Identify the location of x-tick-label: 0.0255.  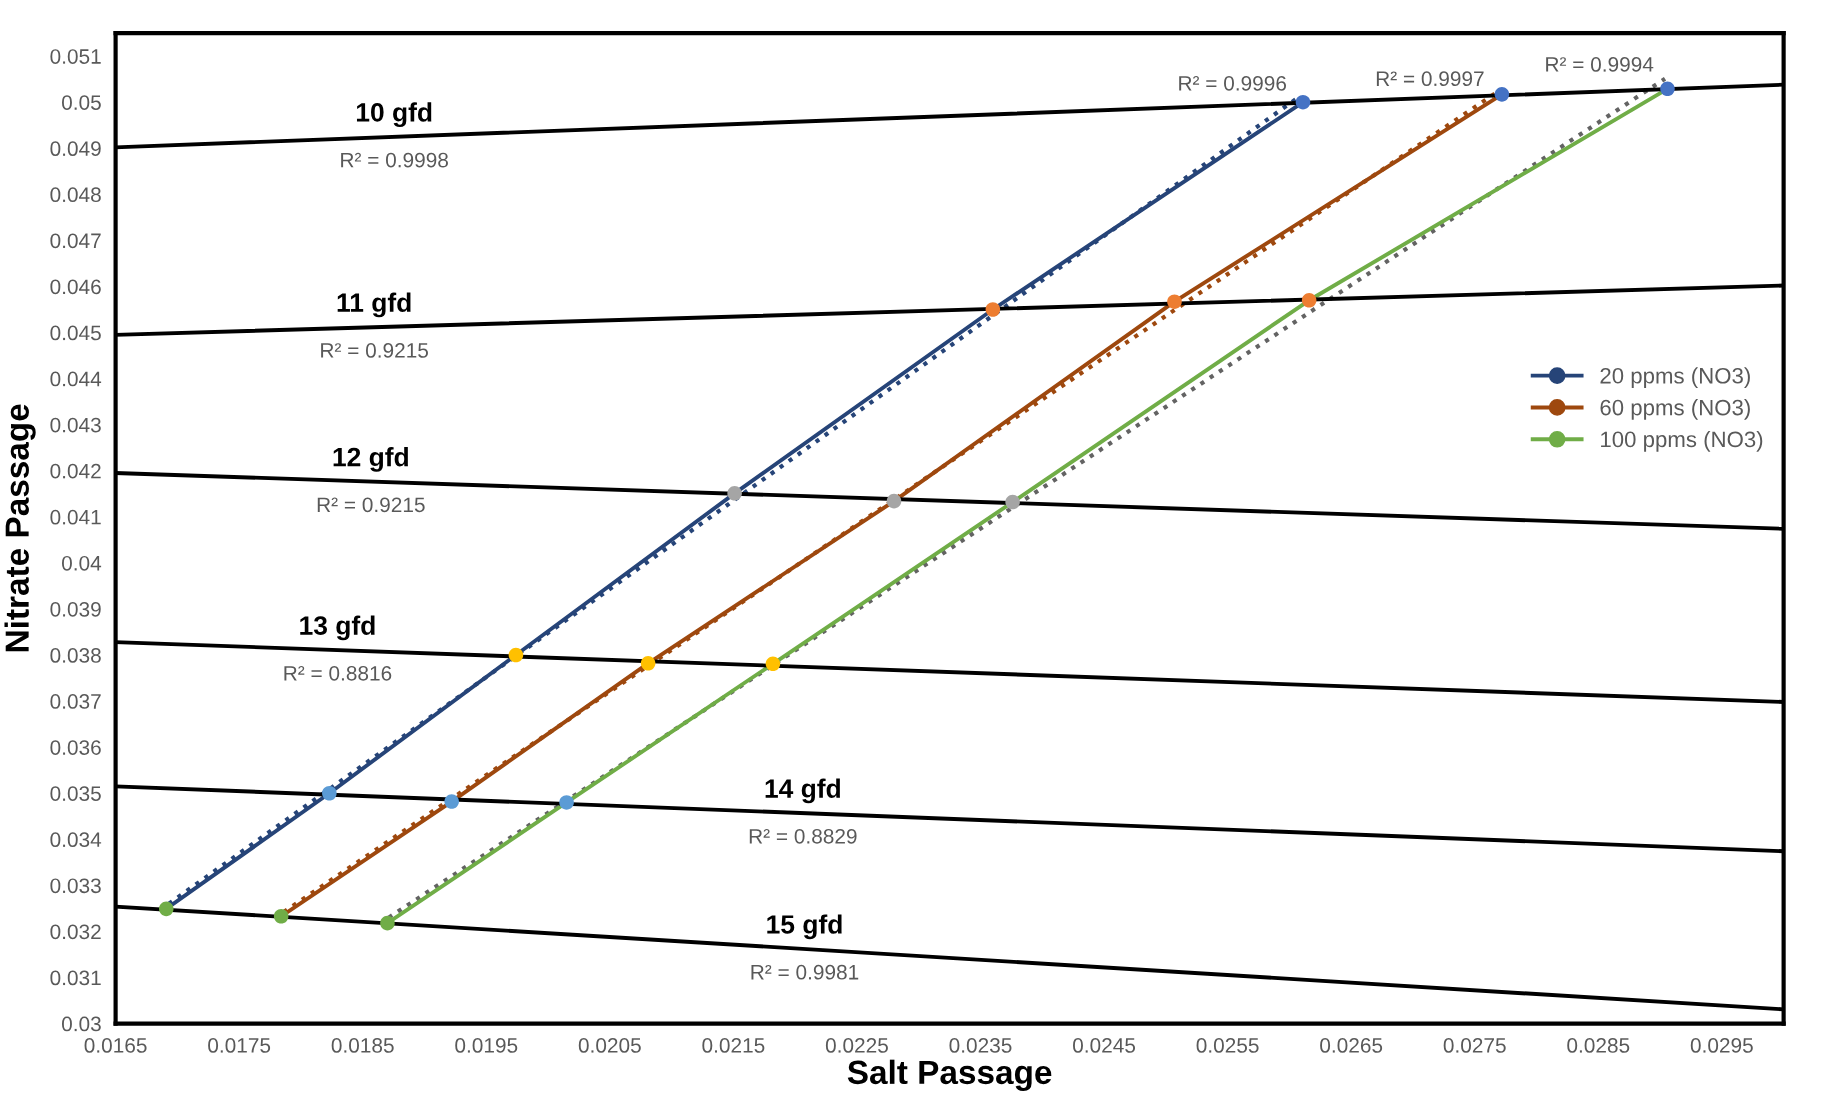
(1227, 1045).